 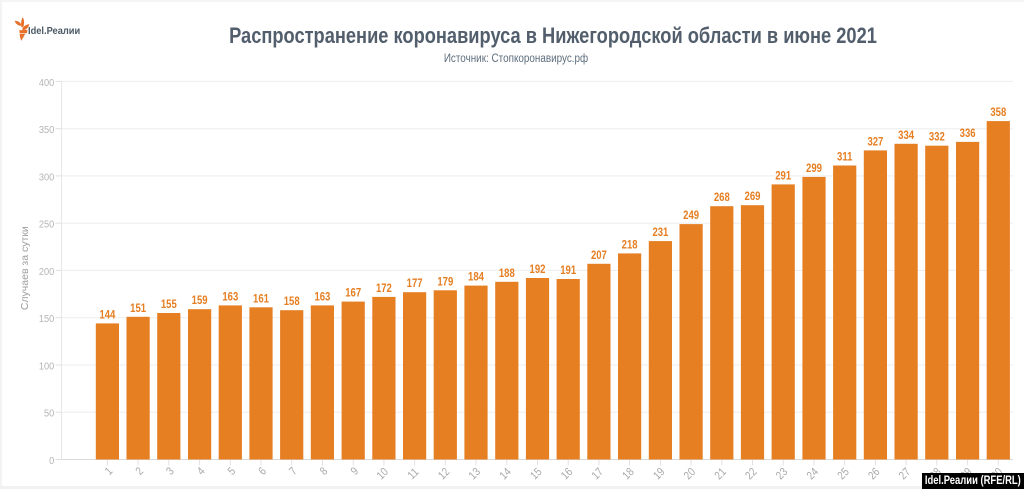 I want to click on svg-text: 10, so click(x=382, y=473).